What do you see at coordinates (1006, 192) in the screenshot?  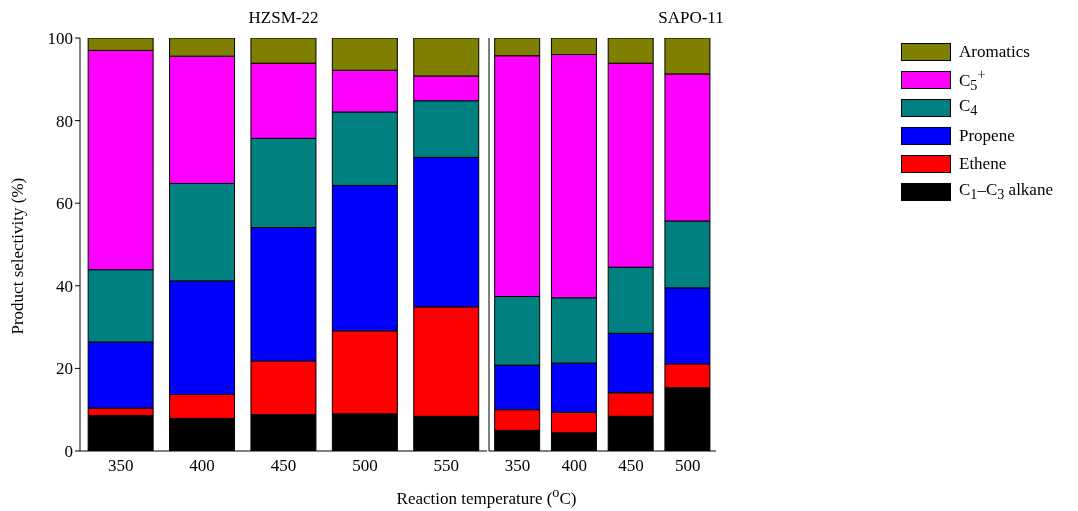 I see `legend-label: C$_{1}$–C$_{3}$ alkane` at bounding box center [1006, 192].